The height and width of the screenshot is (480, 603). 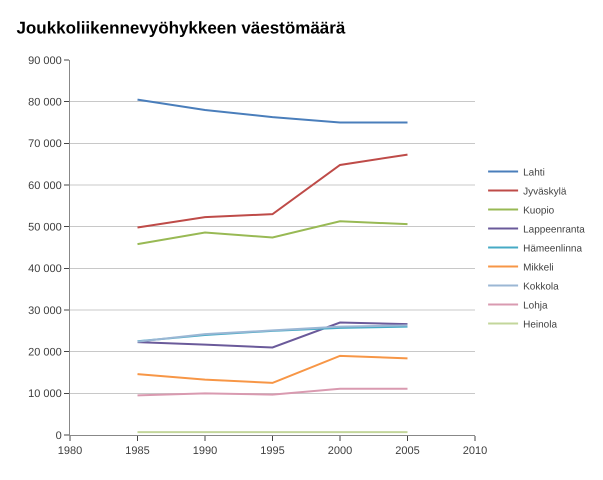 What do you see at coordinates (540, 324) in the screenshot?
I see `legend-label: Heinola` at bounding box center [540, 324].